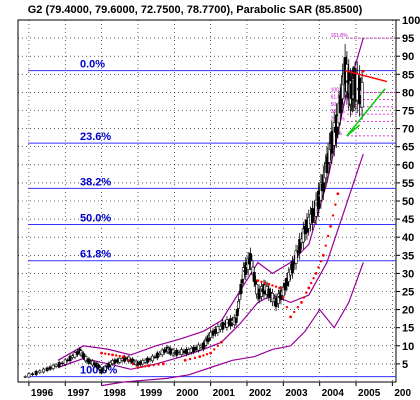 This screenshot has width=420, height=400. I want to click on x-tick-label: 1997, so click(78, 393).